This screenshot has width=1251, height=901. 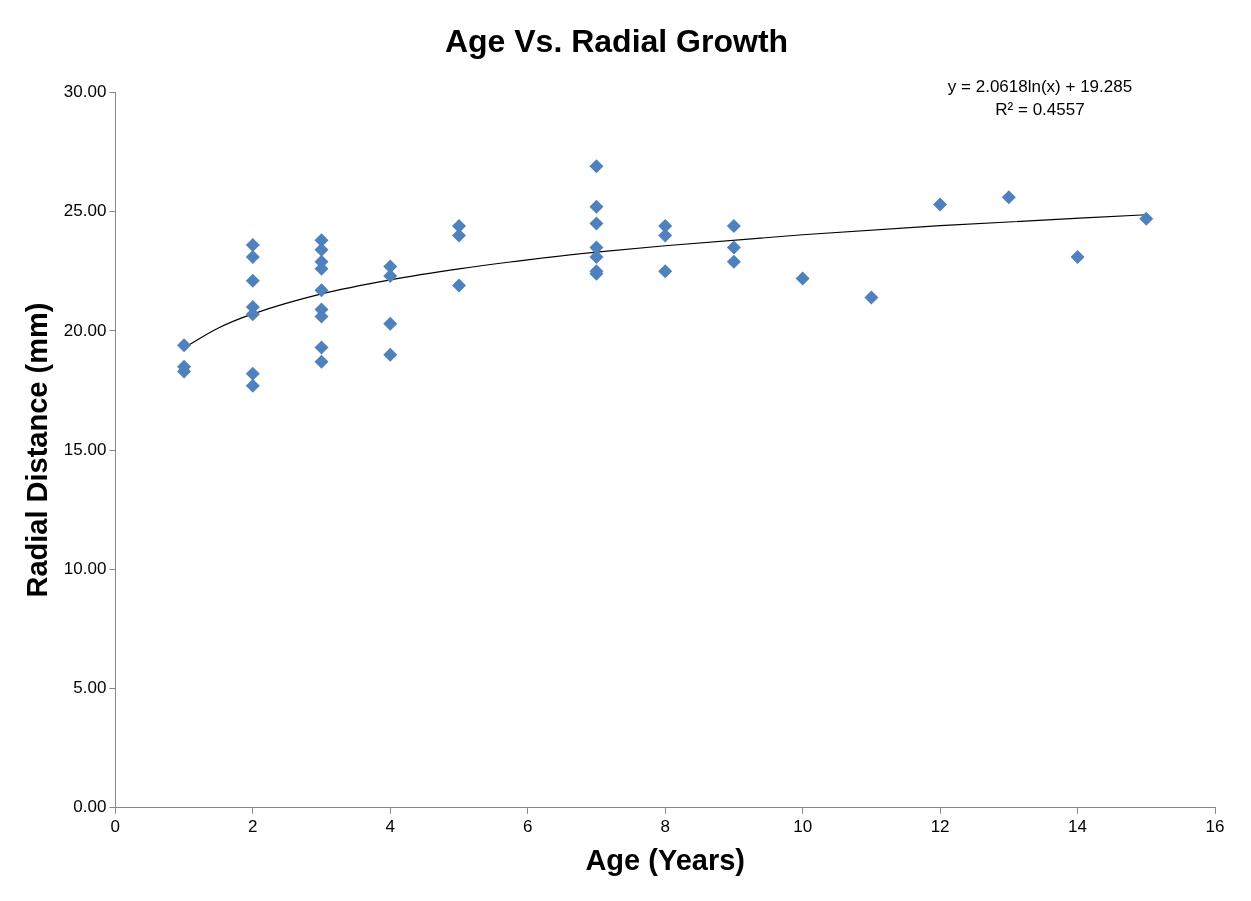 What do you see at coordinates (803, 826) in the screenshot?
I see `x-tick-label: 10` at bounding box center [803, 826].